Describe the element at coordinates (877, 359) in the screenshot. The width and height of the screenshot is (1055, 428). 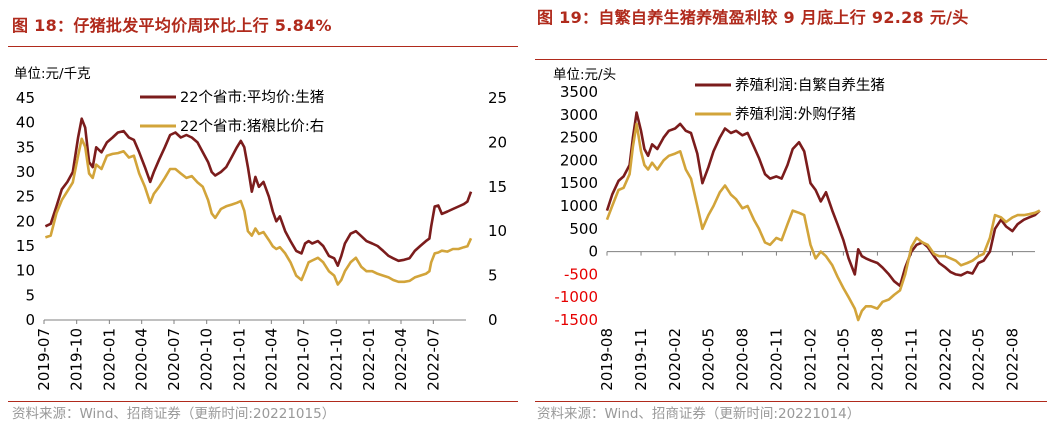
I see `x-tick-label: 2021-08` at that location.